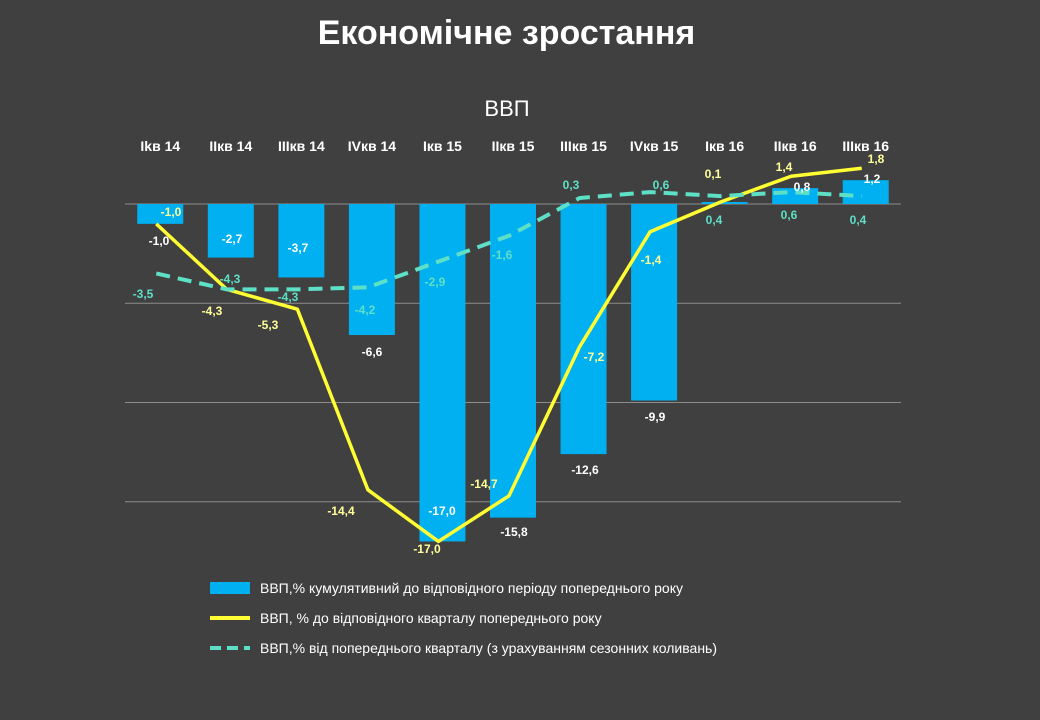  What do you see at coordinates (341, 511) in the screenshot?
I see `line-data-label: -14,4` at bounding box center [341, 511].